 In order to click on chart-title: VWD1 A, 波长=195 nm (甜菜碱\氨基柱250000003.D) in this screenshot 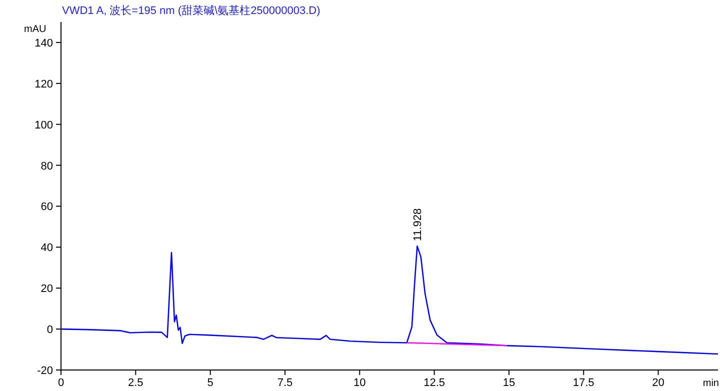, I will do `click(191, 10)`.